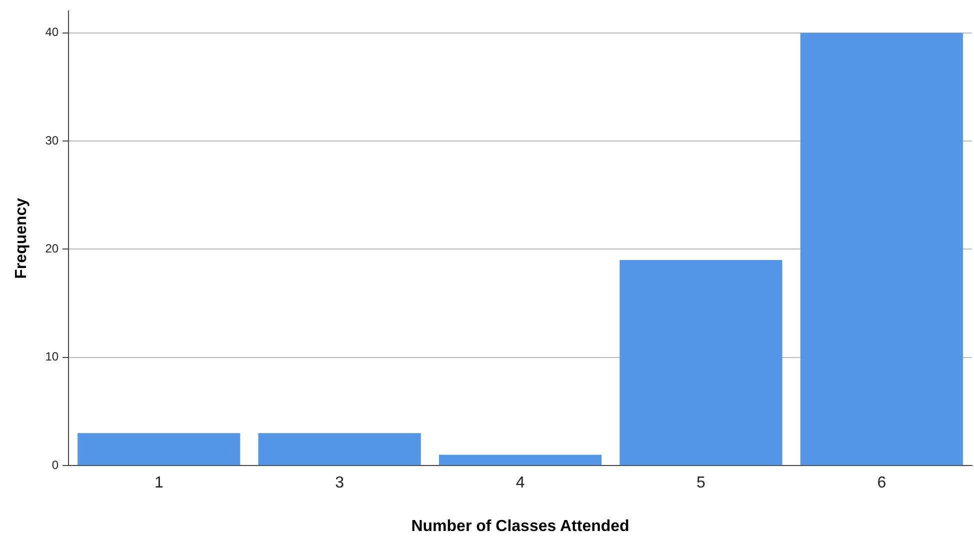  I want to click on y-tick-label: 20, so click(52, 249).